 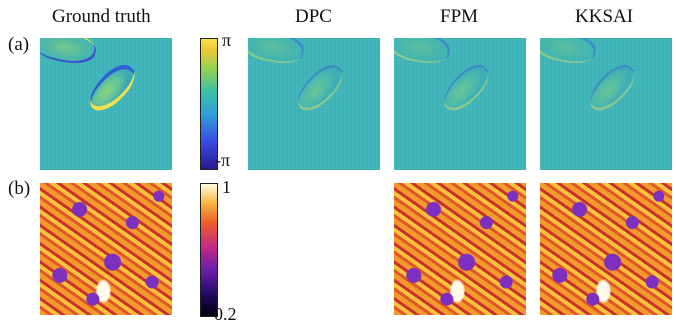 I want to click on panel-a-ground-truth, so click(x=106, y=104).